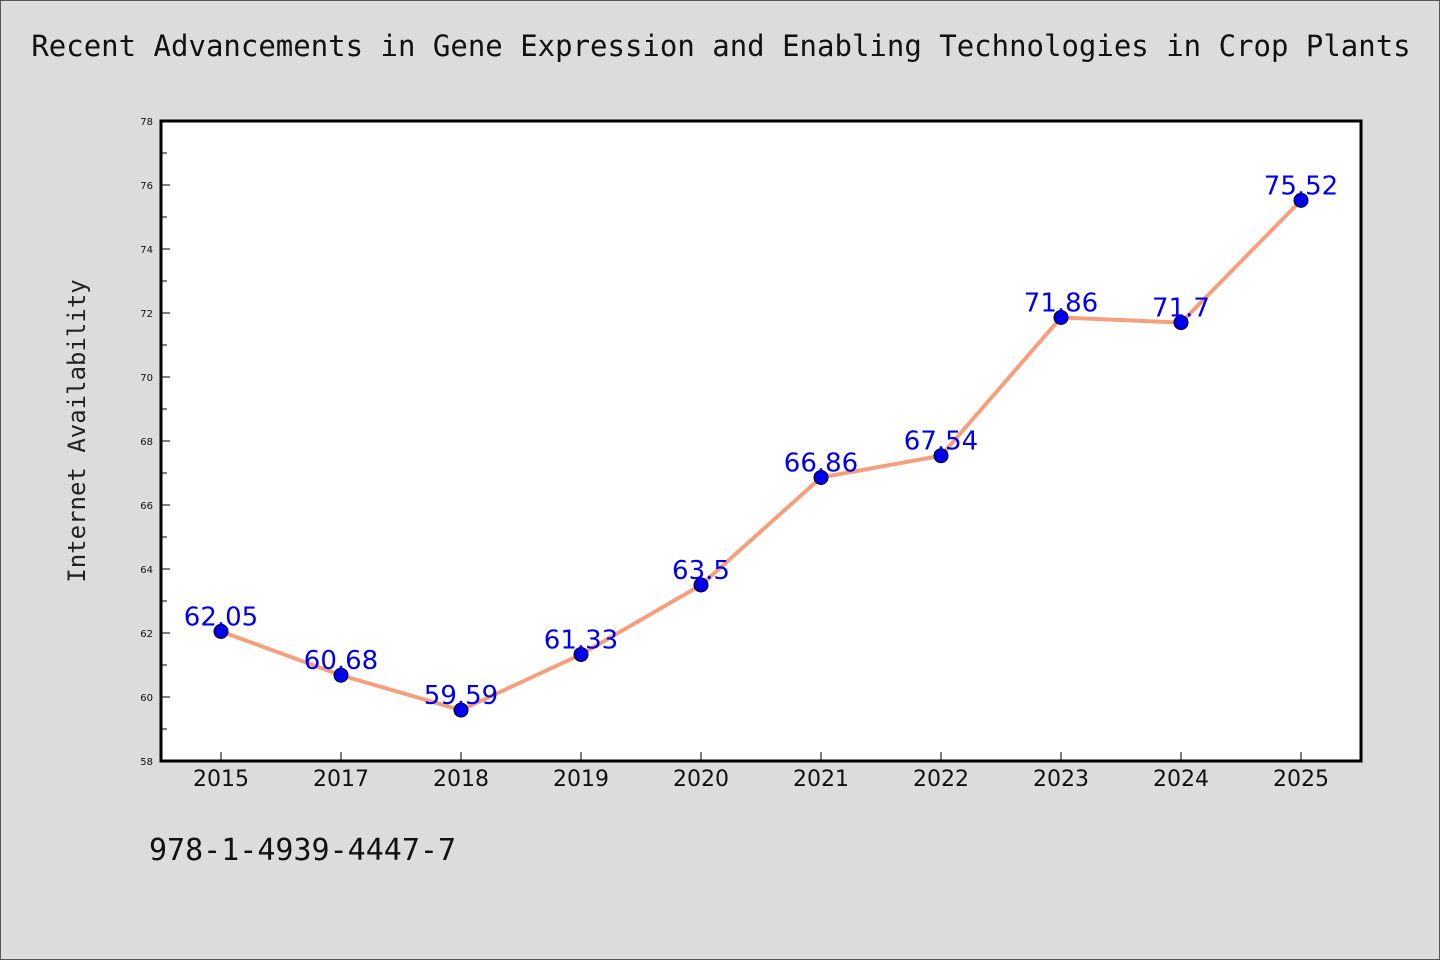 This screenshot has height=960, width=1440. I want to click on y-tick-label: 76, so click(146, 186).